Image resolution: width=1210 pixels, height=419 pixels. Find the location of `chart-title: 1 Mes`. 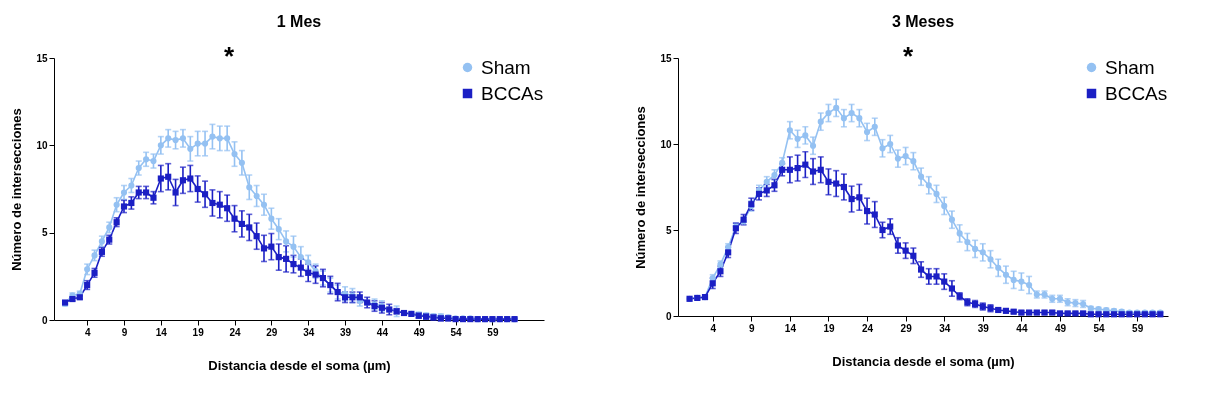

chart-title: 1 Mes is located at coordinates (299, 21).